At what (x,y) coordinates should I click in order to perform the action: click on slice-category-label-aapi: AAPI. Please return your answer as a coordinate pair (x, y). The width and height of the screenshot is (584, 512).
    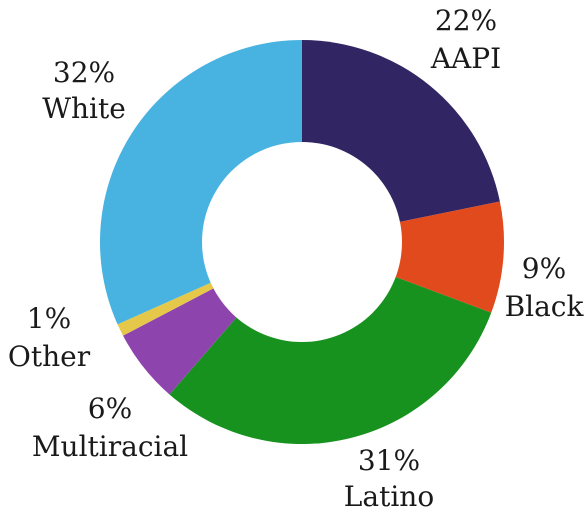
    Looking at the image, I should click on (465, 58).